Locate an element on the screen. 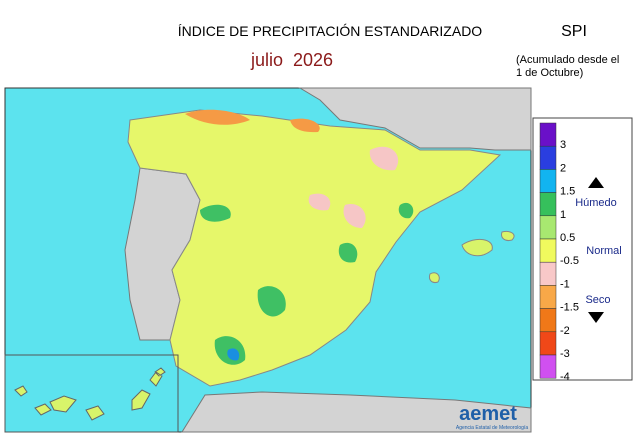  legend-label: 0.5 is located at coordinates (567, 238).